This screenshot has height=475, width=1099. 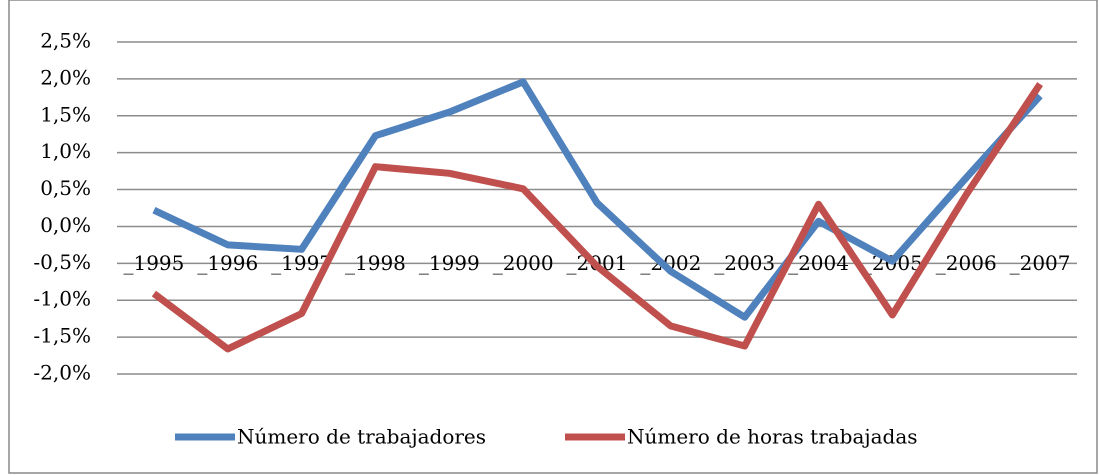 I want to click on y-tick-label: -1,5%, so click(x=62, y=336).